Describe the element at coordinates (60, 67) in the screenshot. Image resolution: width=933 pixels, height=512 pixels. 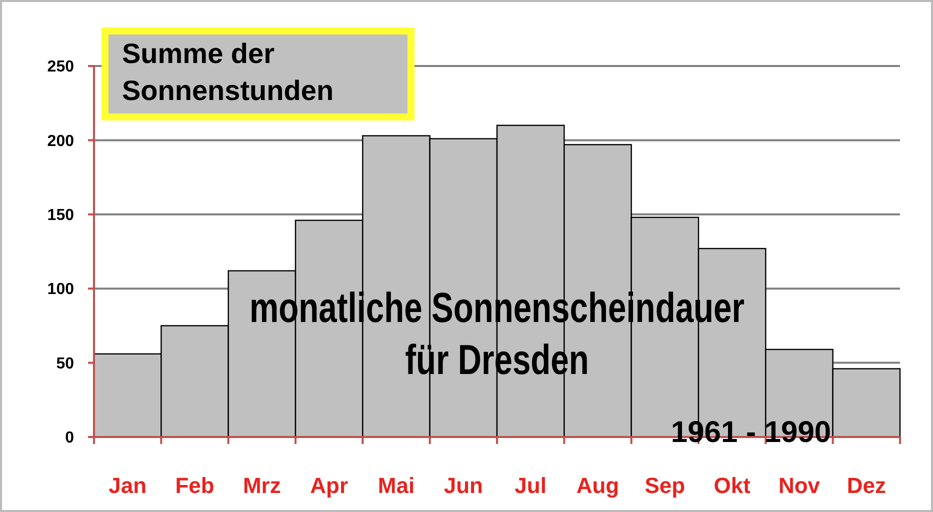
I see `y-tick-label: 250` at that location.